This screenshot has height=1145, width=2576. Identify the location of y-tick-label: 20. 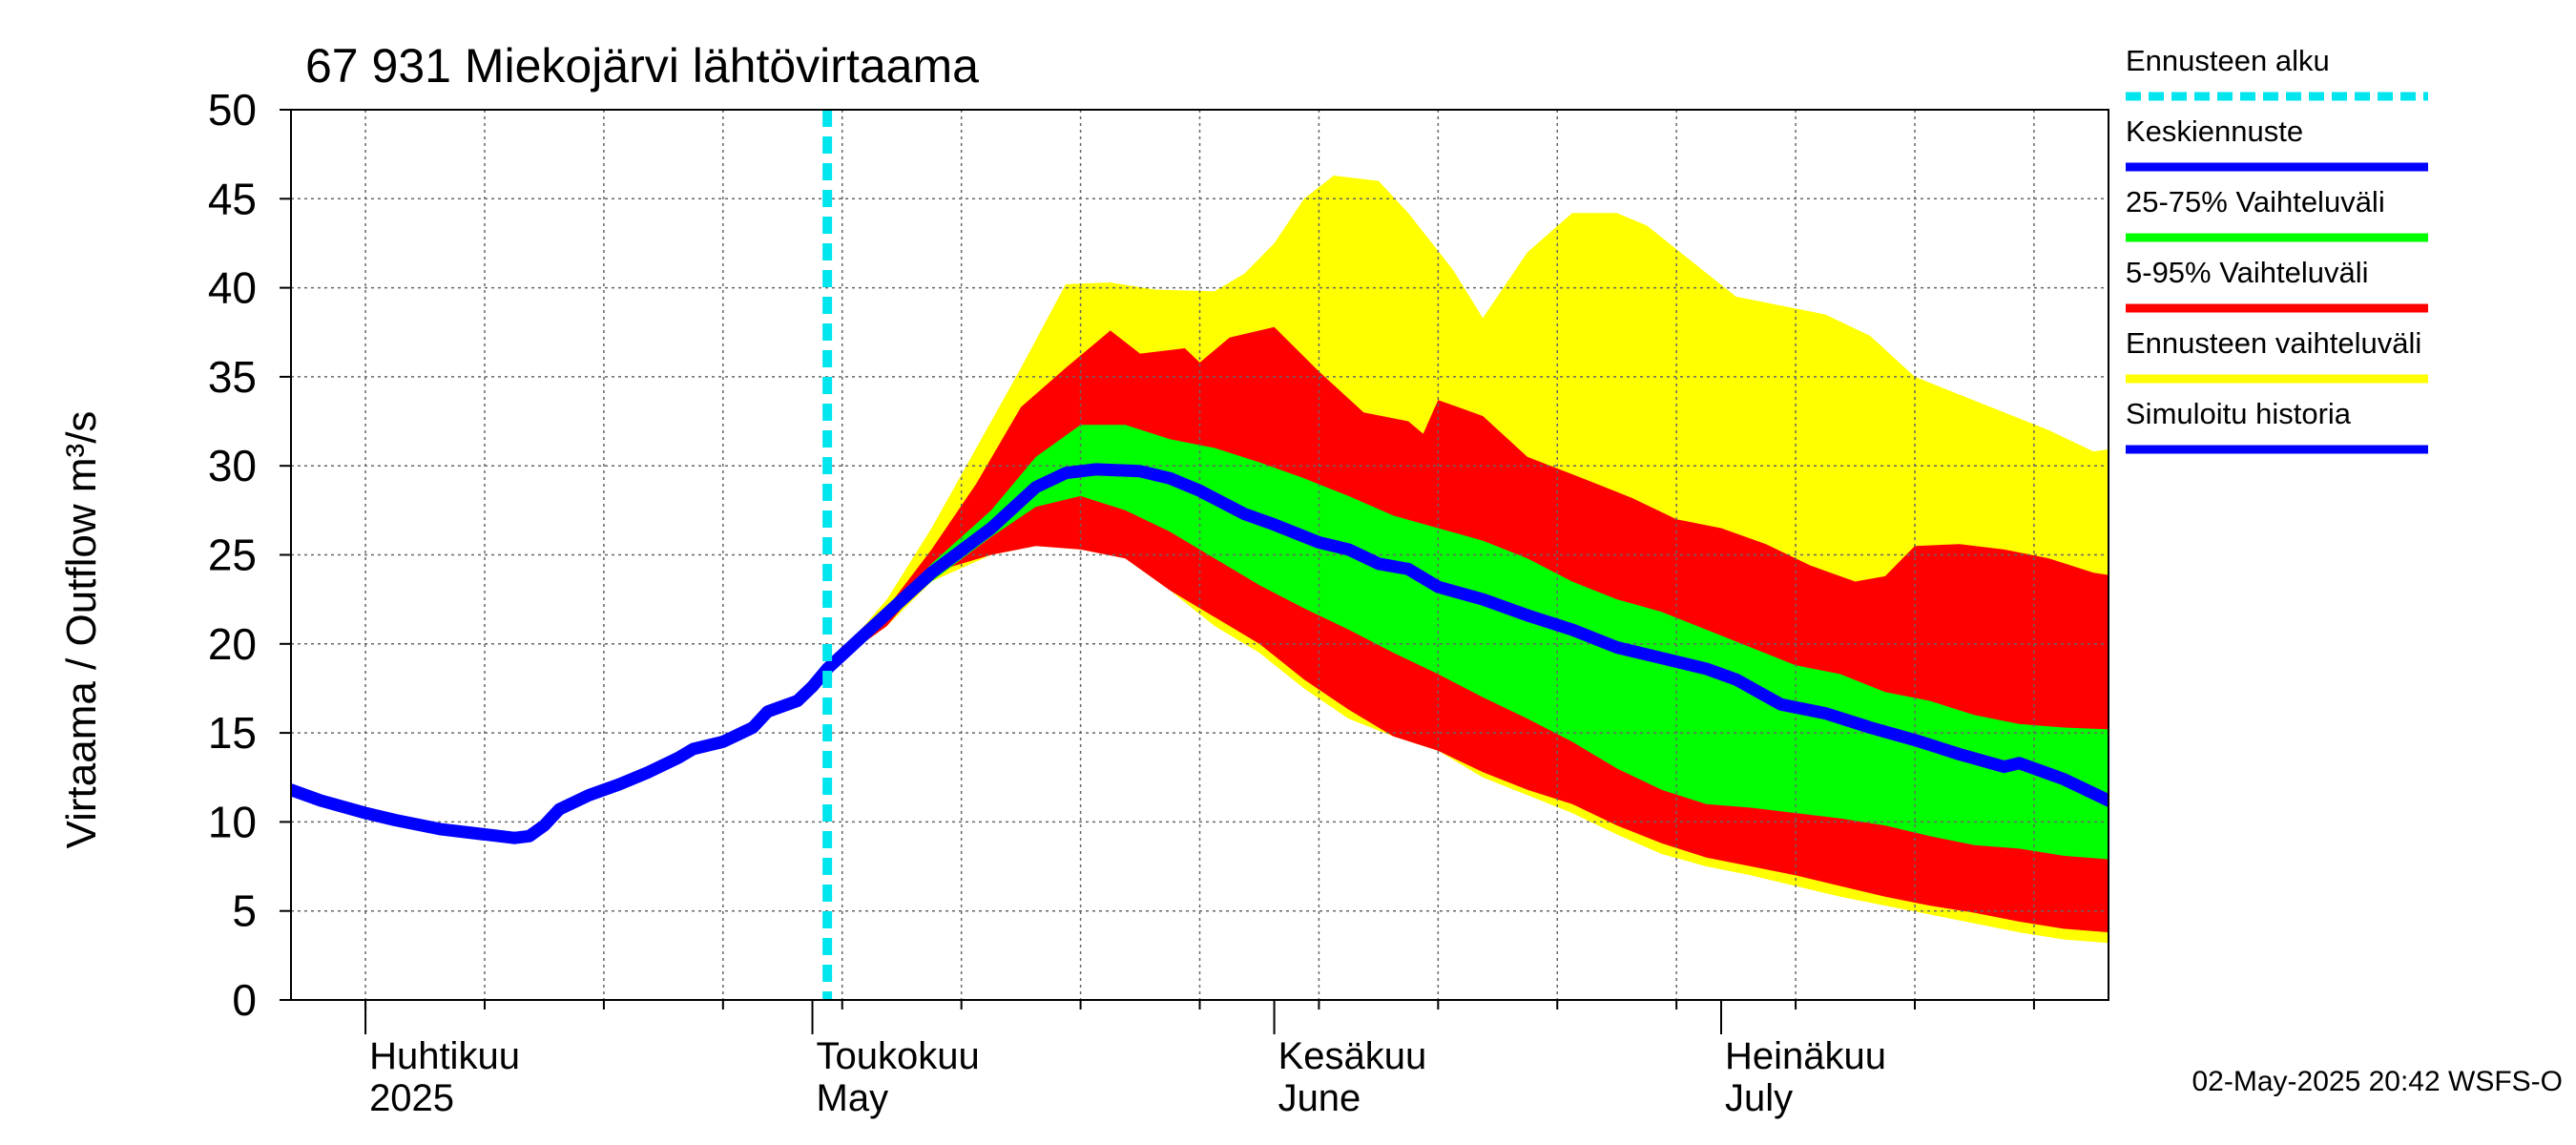
(232, 644).